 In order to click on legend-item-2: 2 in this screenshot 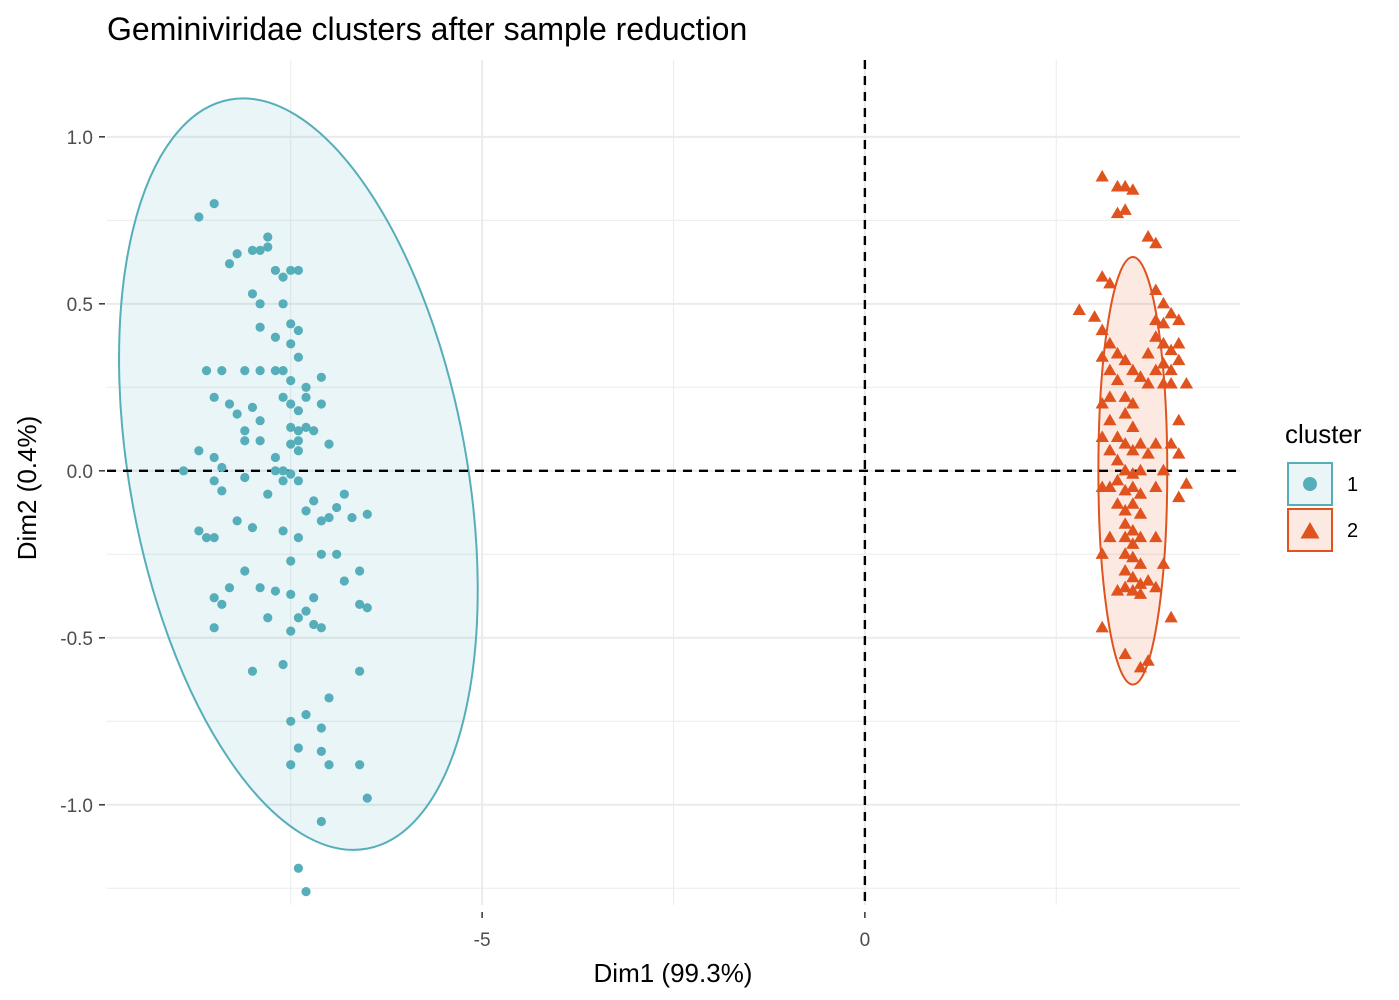, I will do `click(1322, 530)`.